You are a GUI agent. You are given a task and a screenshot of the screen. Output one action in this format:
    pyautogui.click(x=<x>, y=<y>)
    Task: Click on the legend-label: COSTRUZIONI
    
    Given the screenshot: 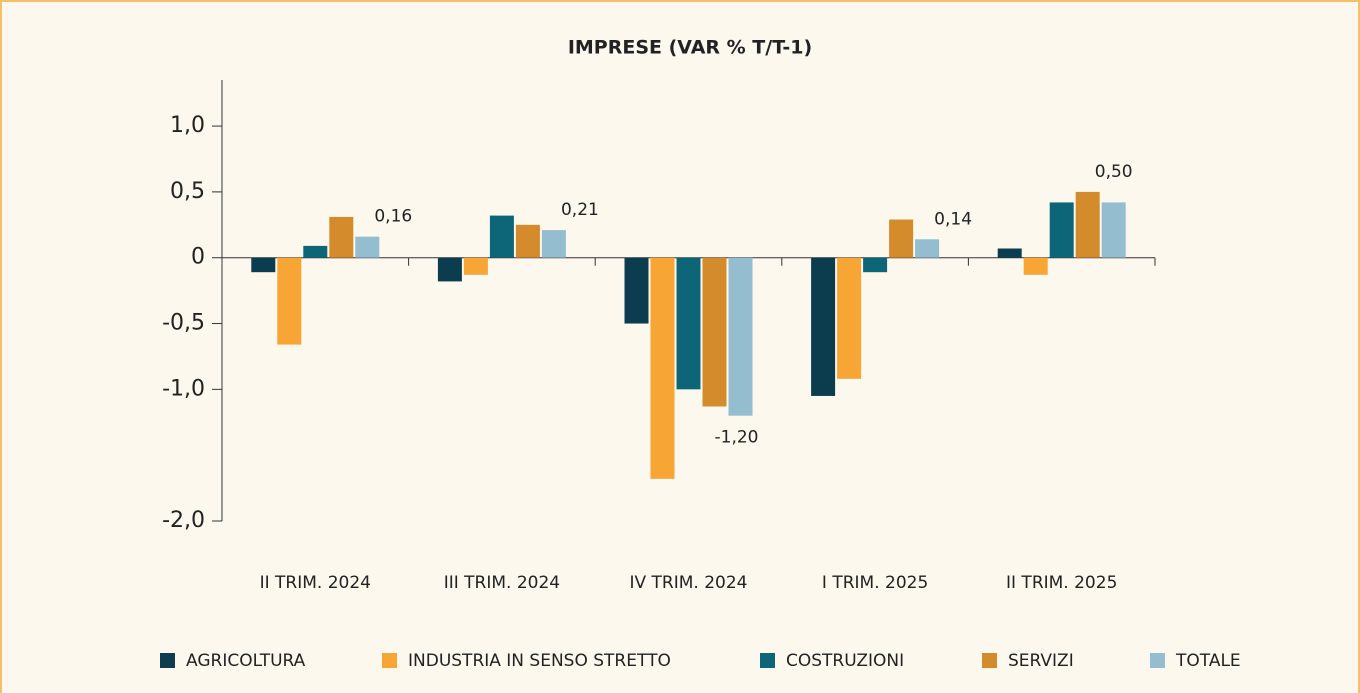 What is the action you would take?
    pyautogui.click(x=845, y=661)
    